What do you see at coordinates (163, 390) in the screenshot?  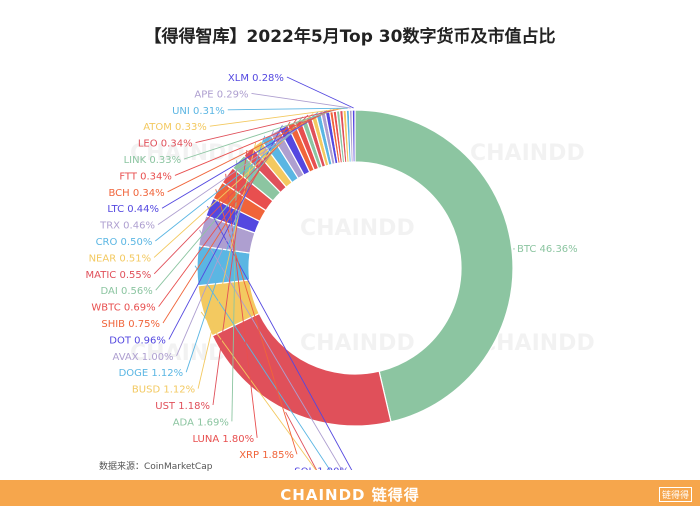 I see `label-busd: BUSD 1.12%` at bounding box center [163, 390].